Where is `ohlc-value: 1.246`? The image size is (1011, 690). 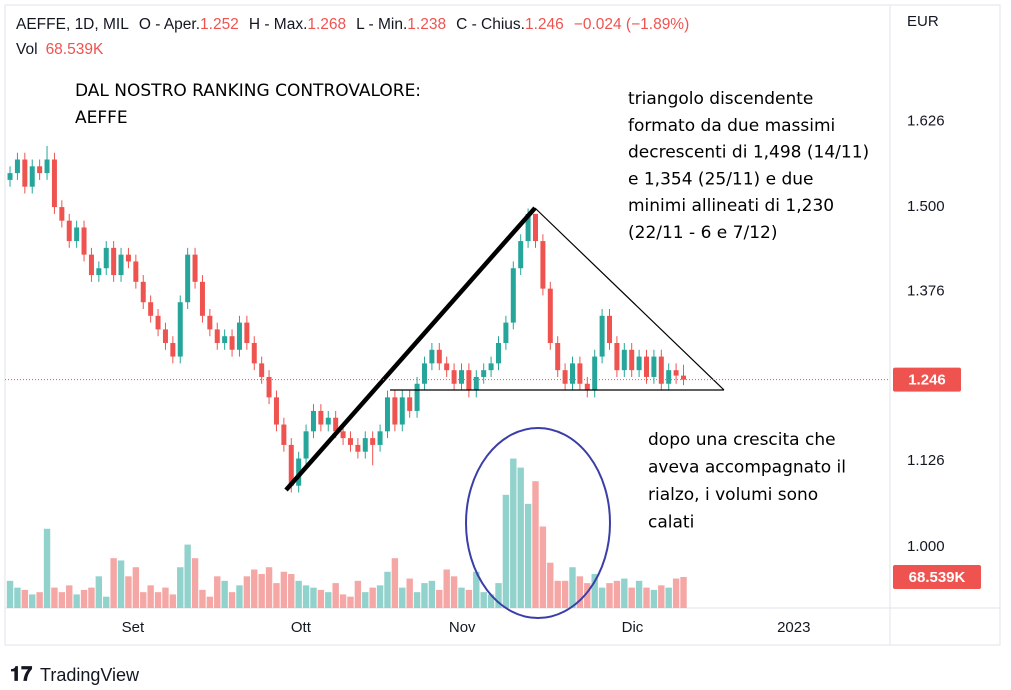 ohlc-value: 1.246 is located at coordinates (544, 24).